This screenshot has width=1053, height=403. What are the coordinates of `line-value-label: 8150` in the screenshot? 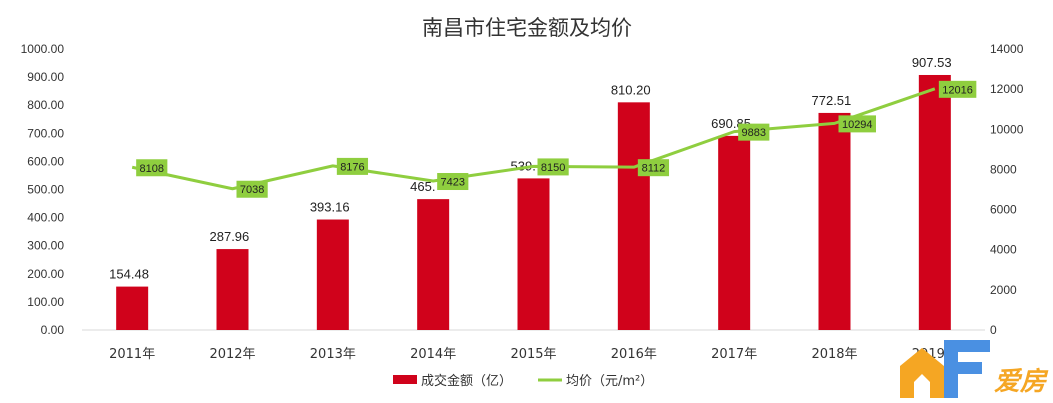 It's located at (553, 168).